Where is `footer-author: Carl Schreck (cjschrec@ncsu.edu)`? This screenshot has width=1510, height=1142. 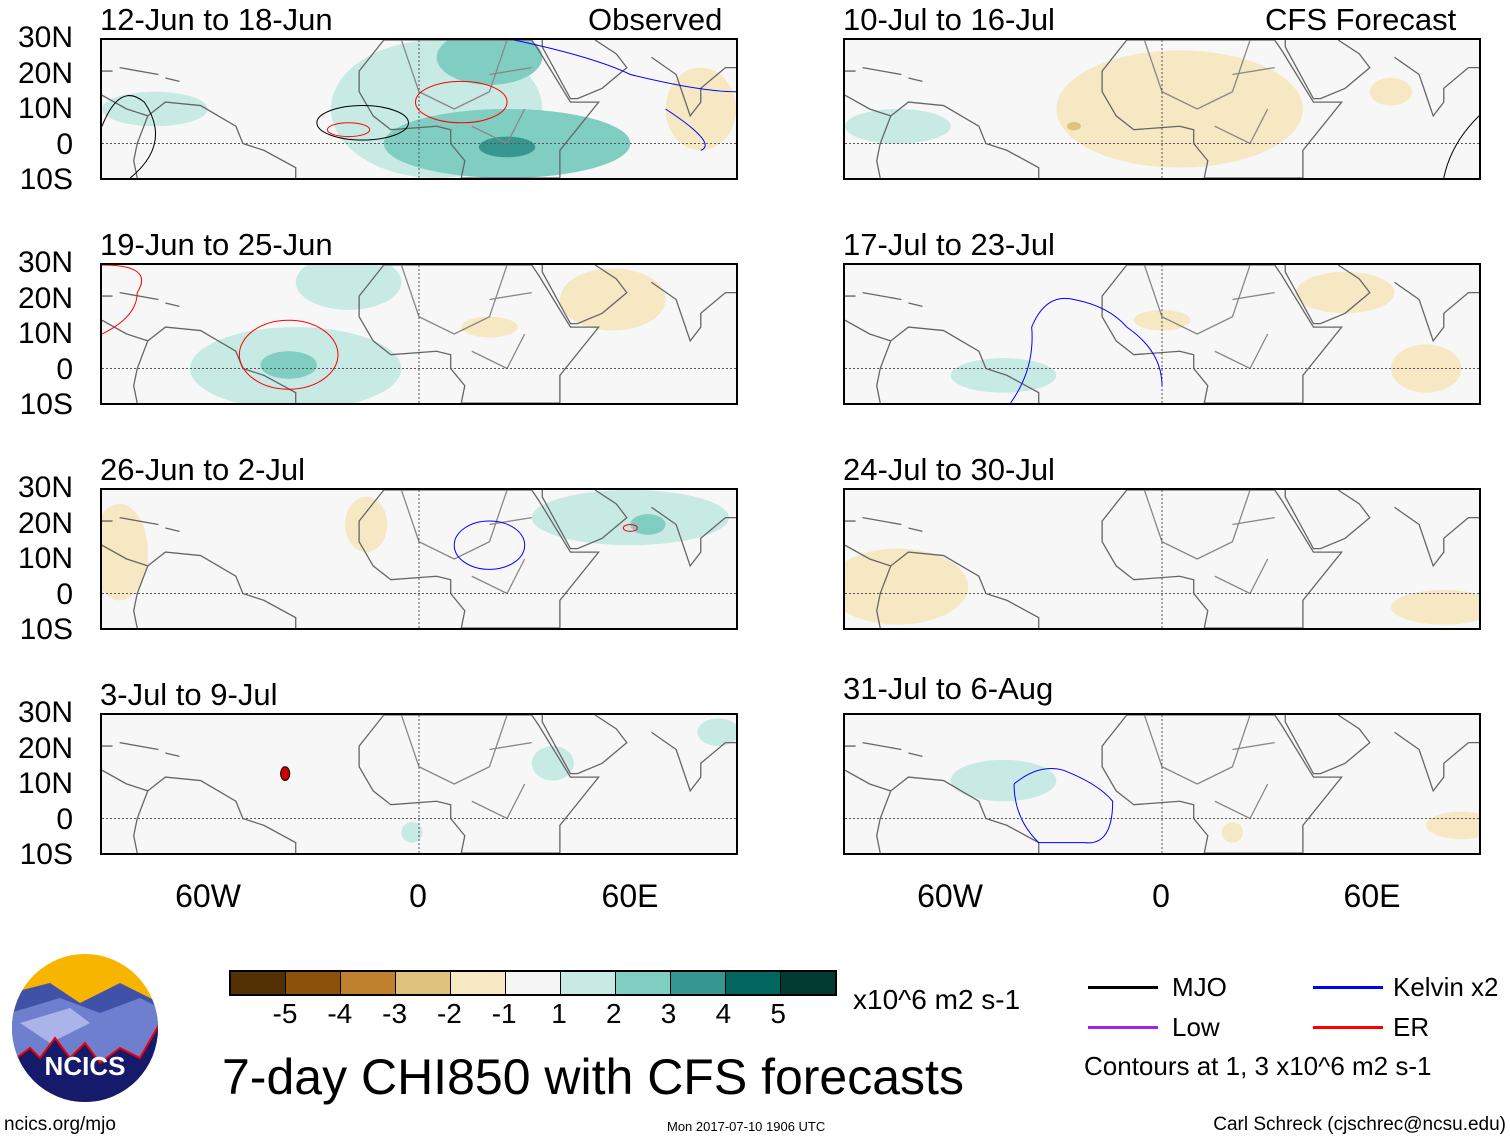 footer-author: Carl Schreck (cjschrec@ncsu.edu) is located at coordinates (1359, 1124).